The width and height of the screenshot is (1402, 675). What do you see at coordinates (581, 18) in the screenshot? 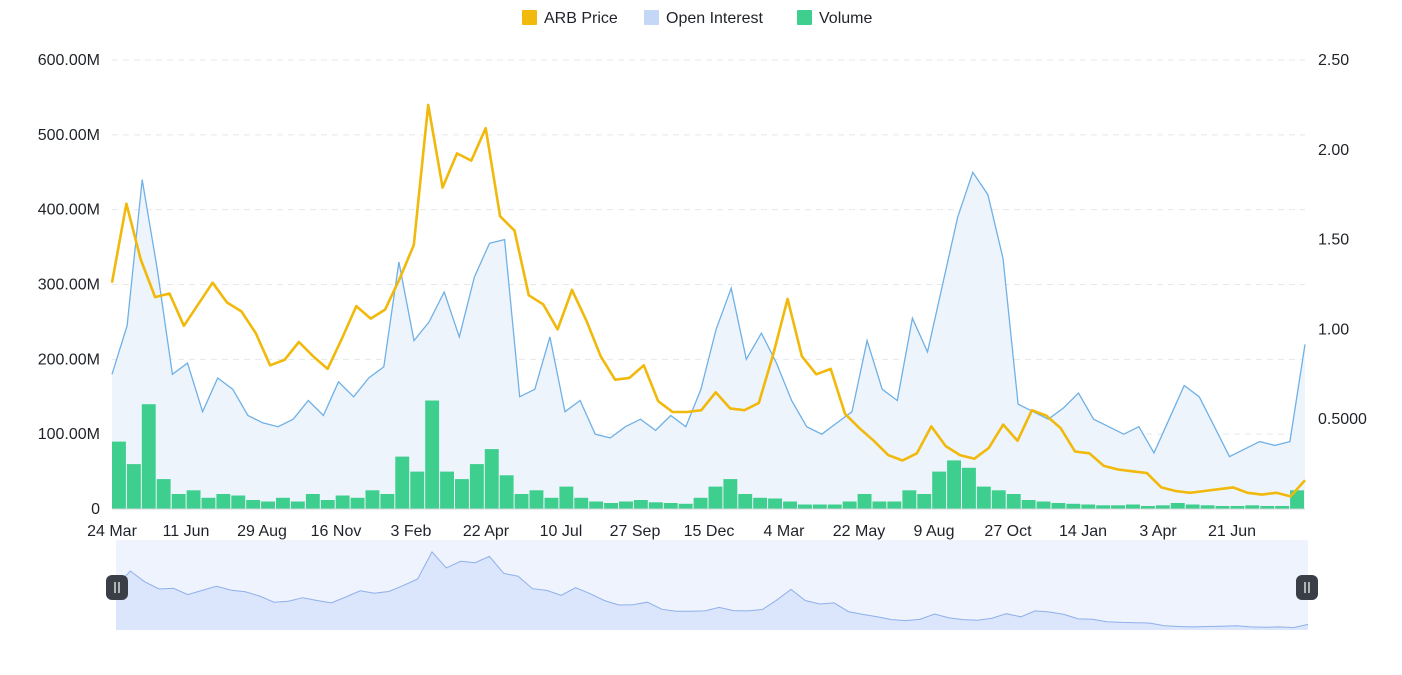
I see `legend-label: ARB Price` at bounding box center [581, 18].